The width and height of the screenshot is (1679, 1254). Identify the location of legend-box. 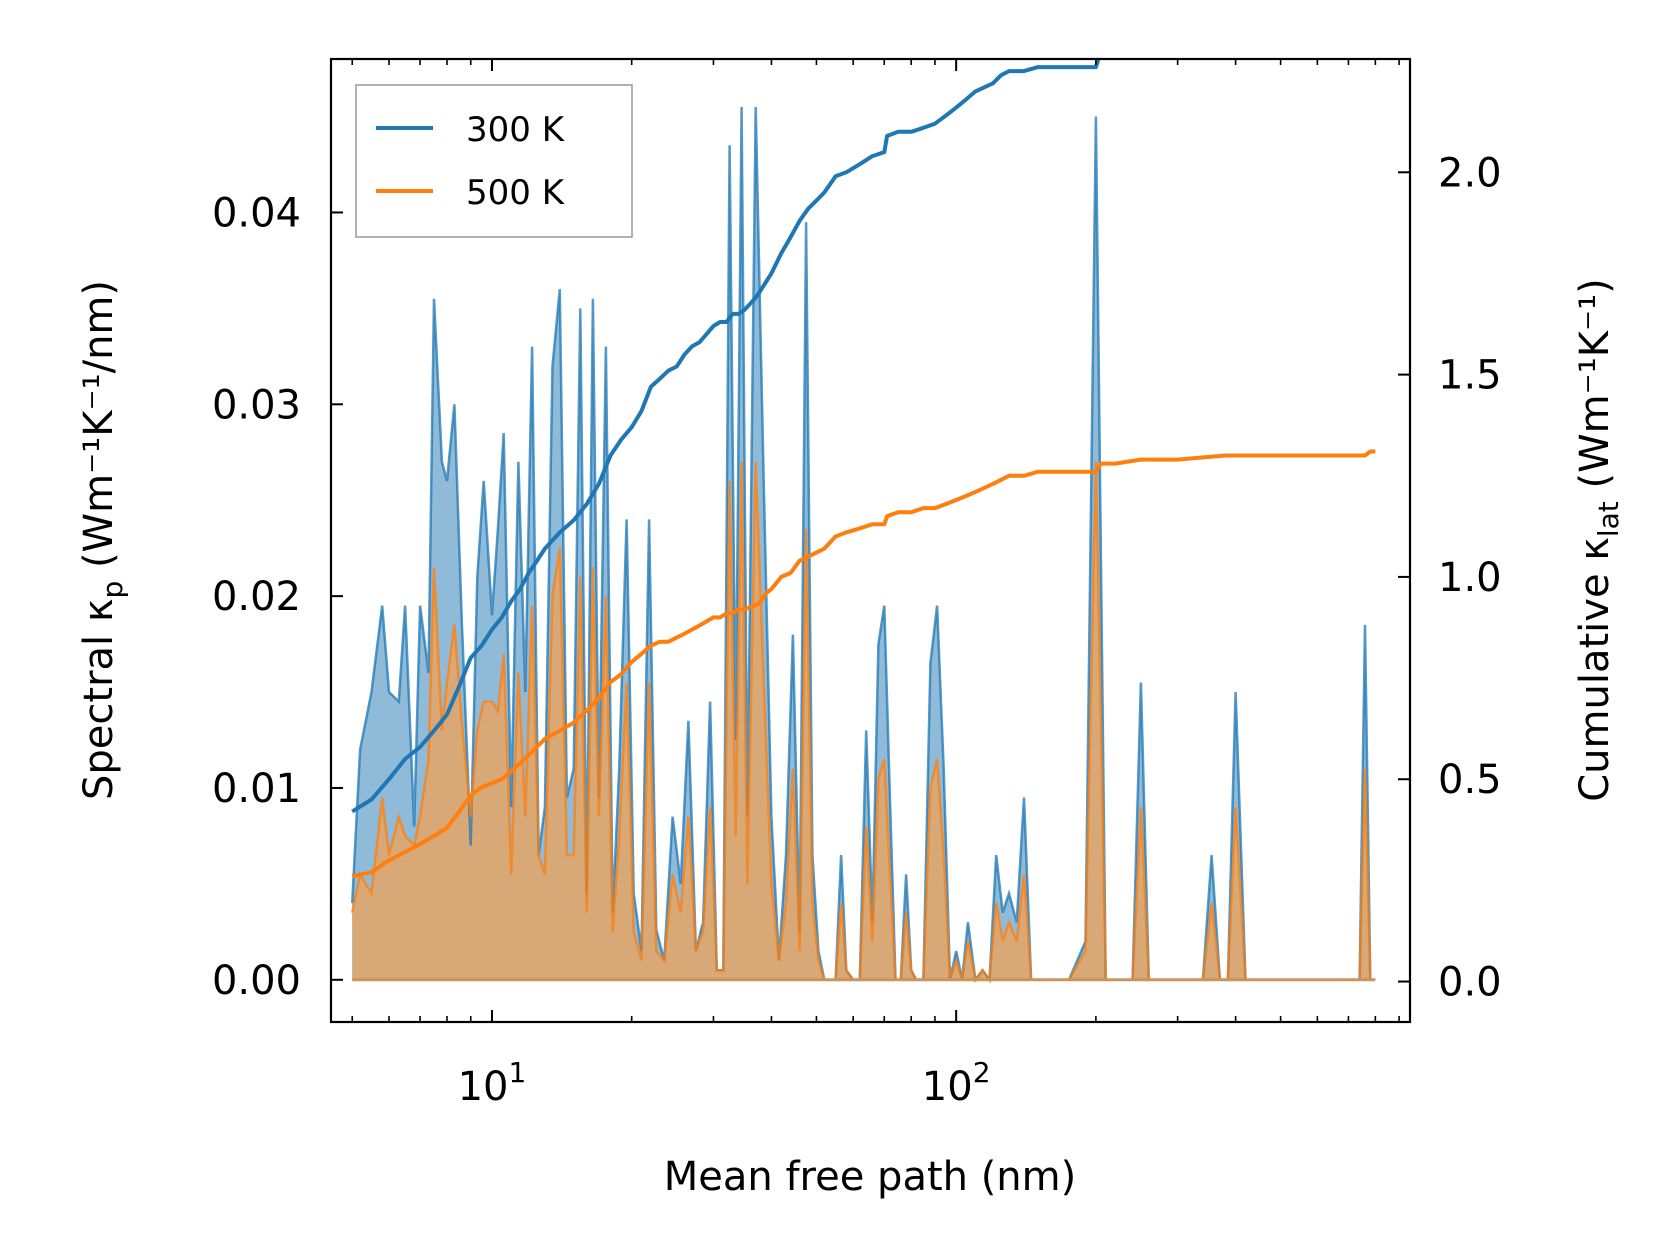
(494, 161).